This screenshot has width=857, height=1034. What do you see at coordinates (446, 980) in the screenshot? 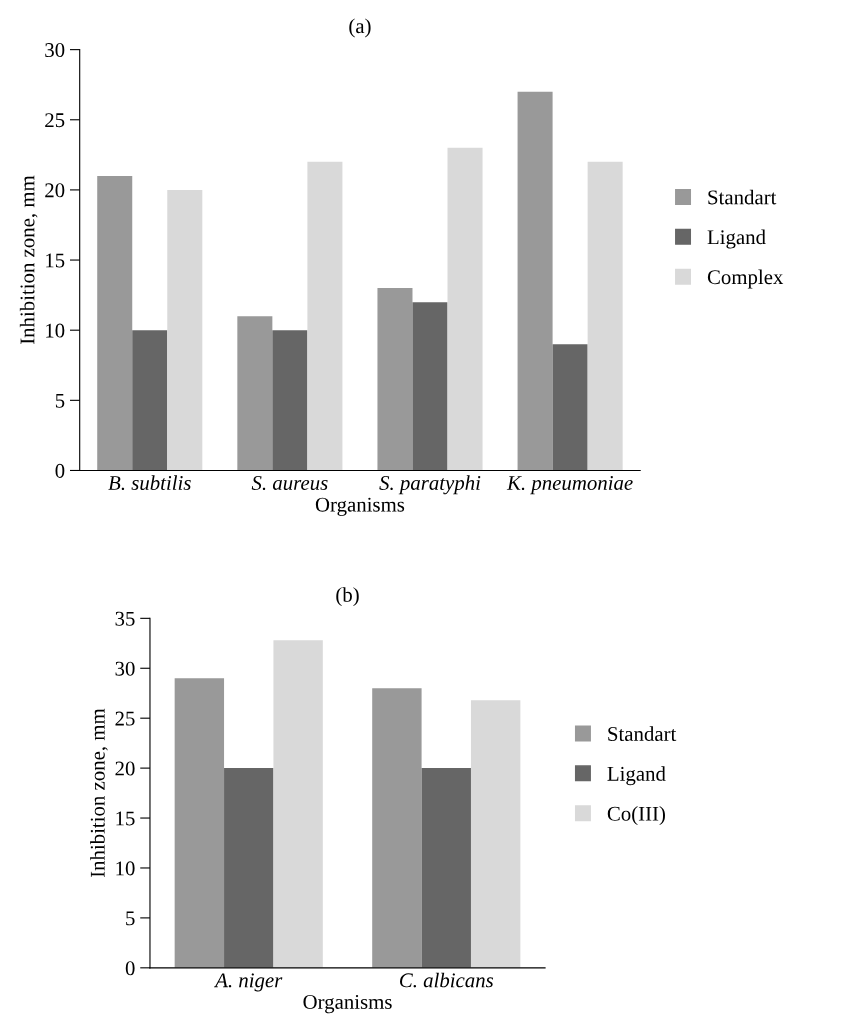
I see `x-tick-label: C. albicans` at bounding box center [446, 980].